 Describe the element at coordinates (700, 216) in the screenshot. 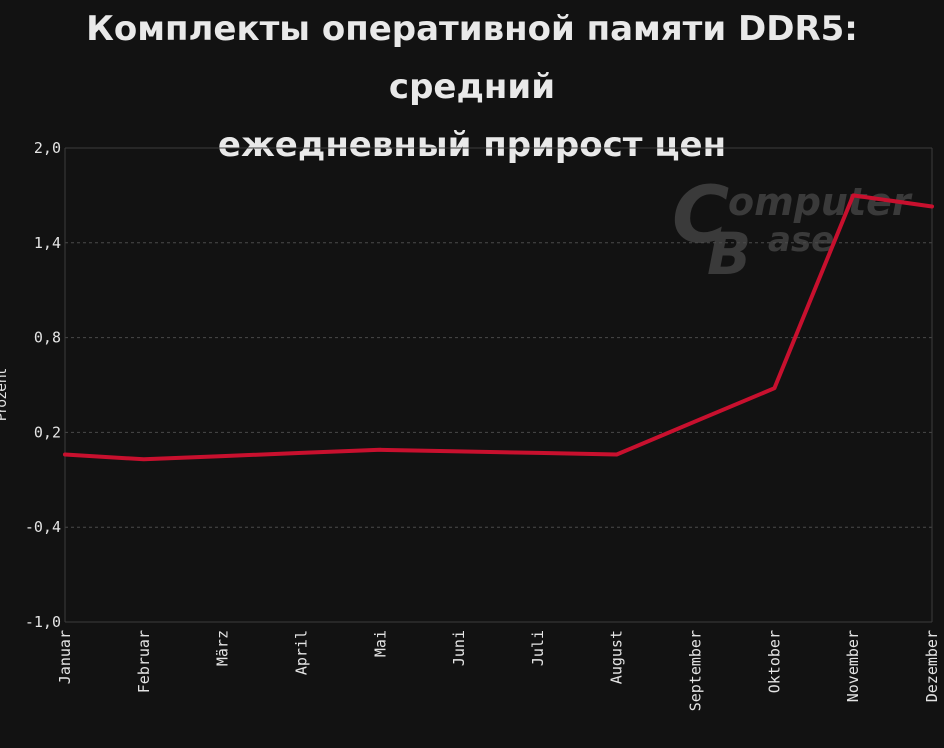

I see `watermark-letter-c: C` at that location.